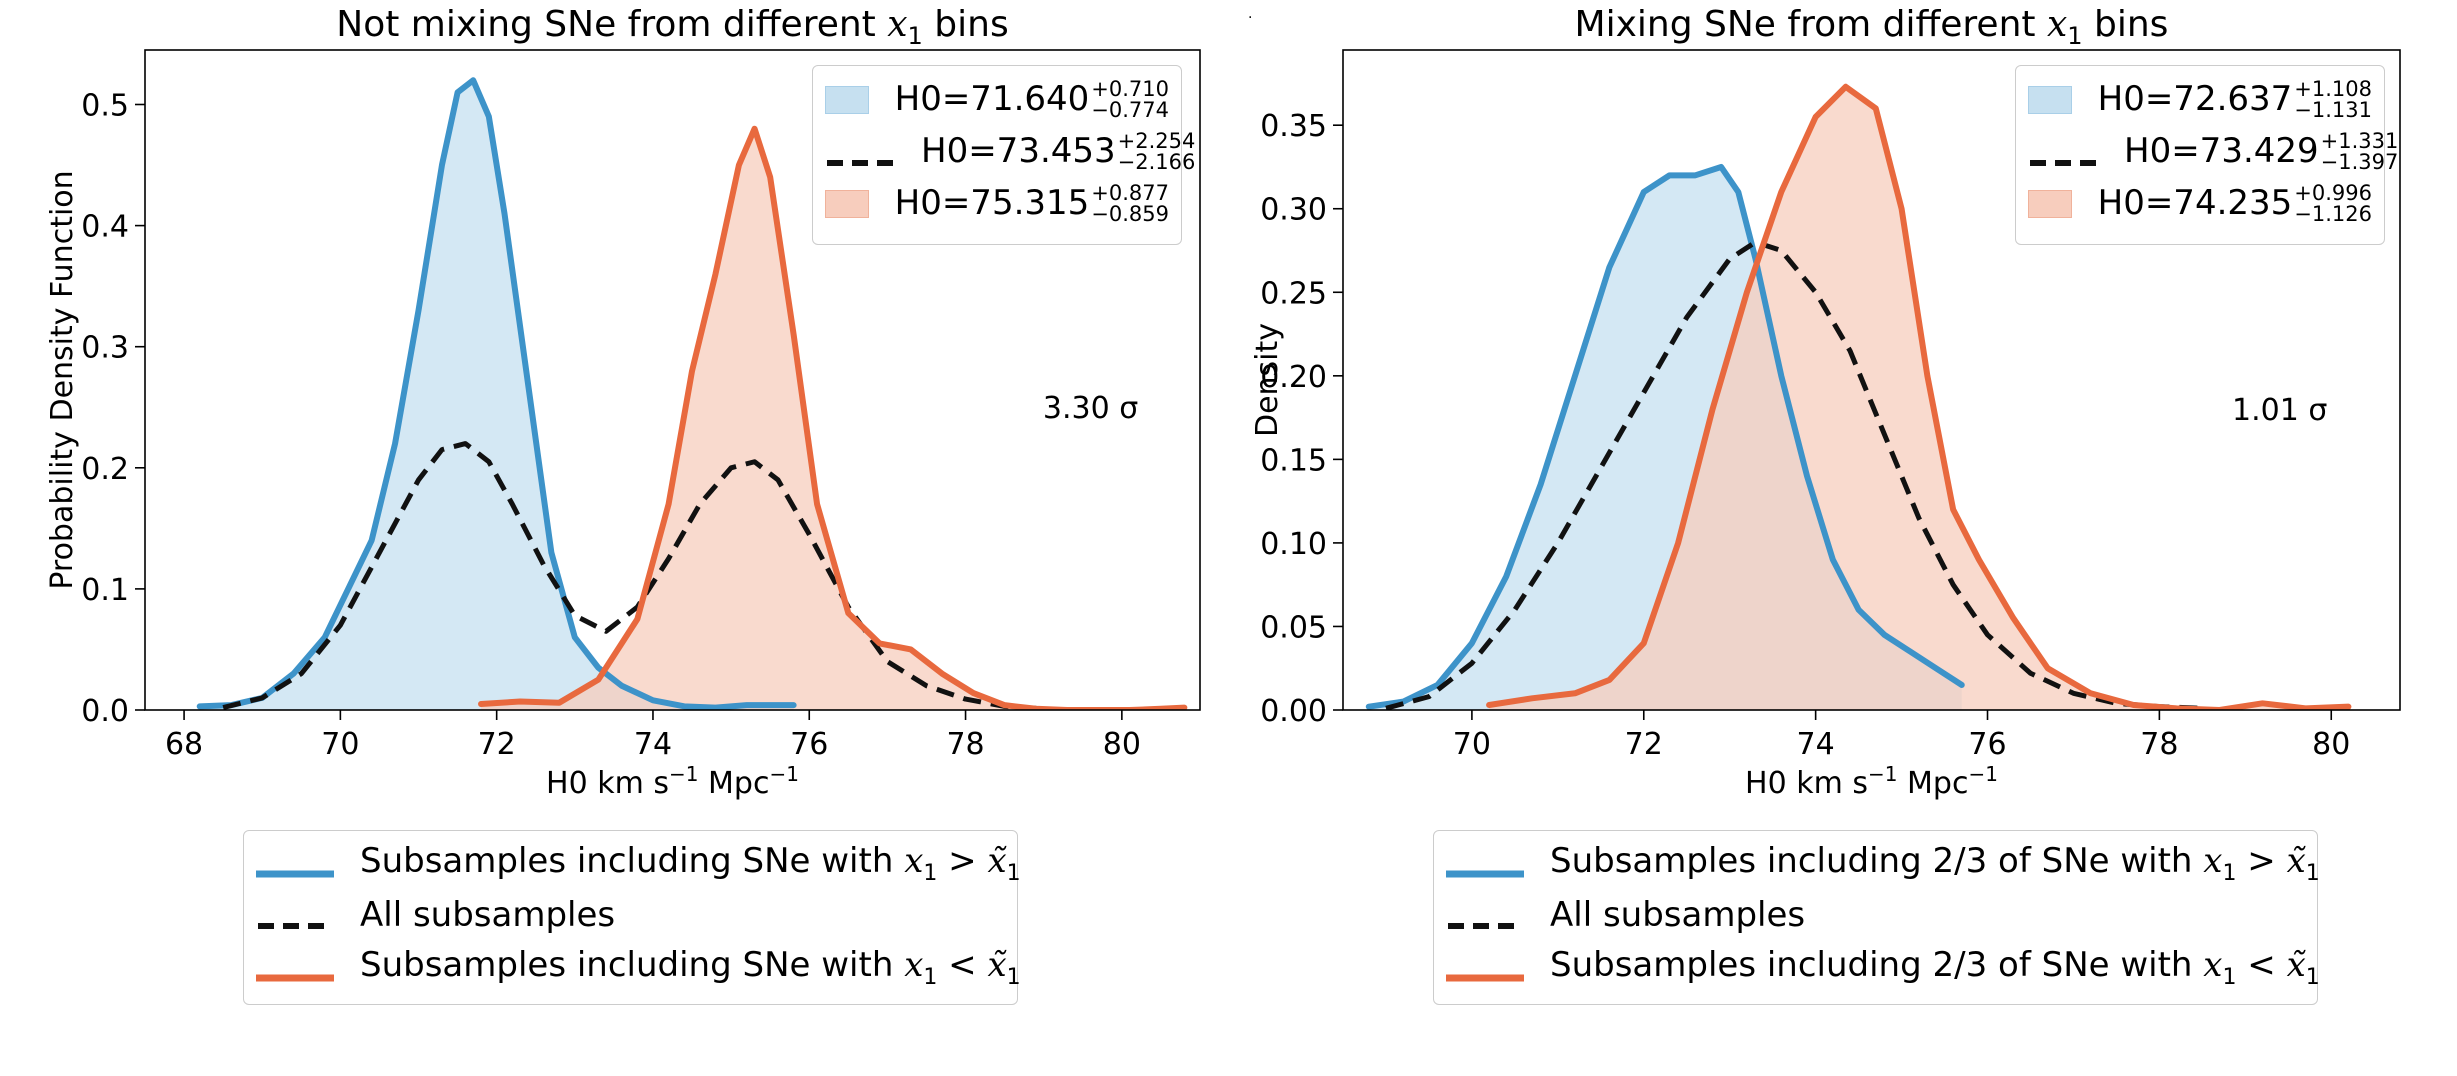  Describe the element at coordinates (1293, 627) in the screenshot. I see `y-tick-label: 0.05` at that location.